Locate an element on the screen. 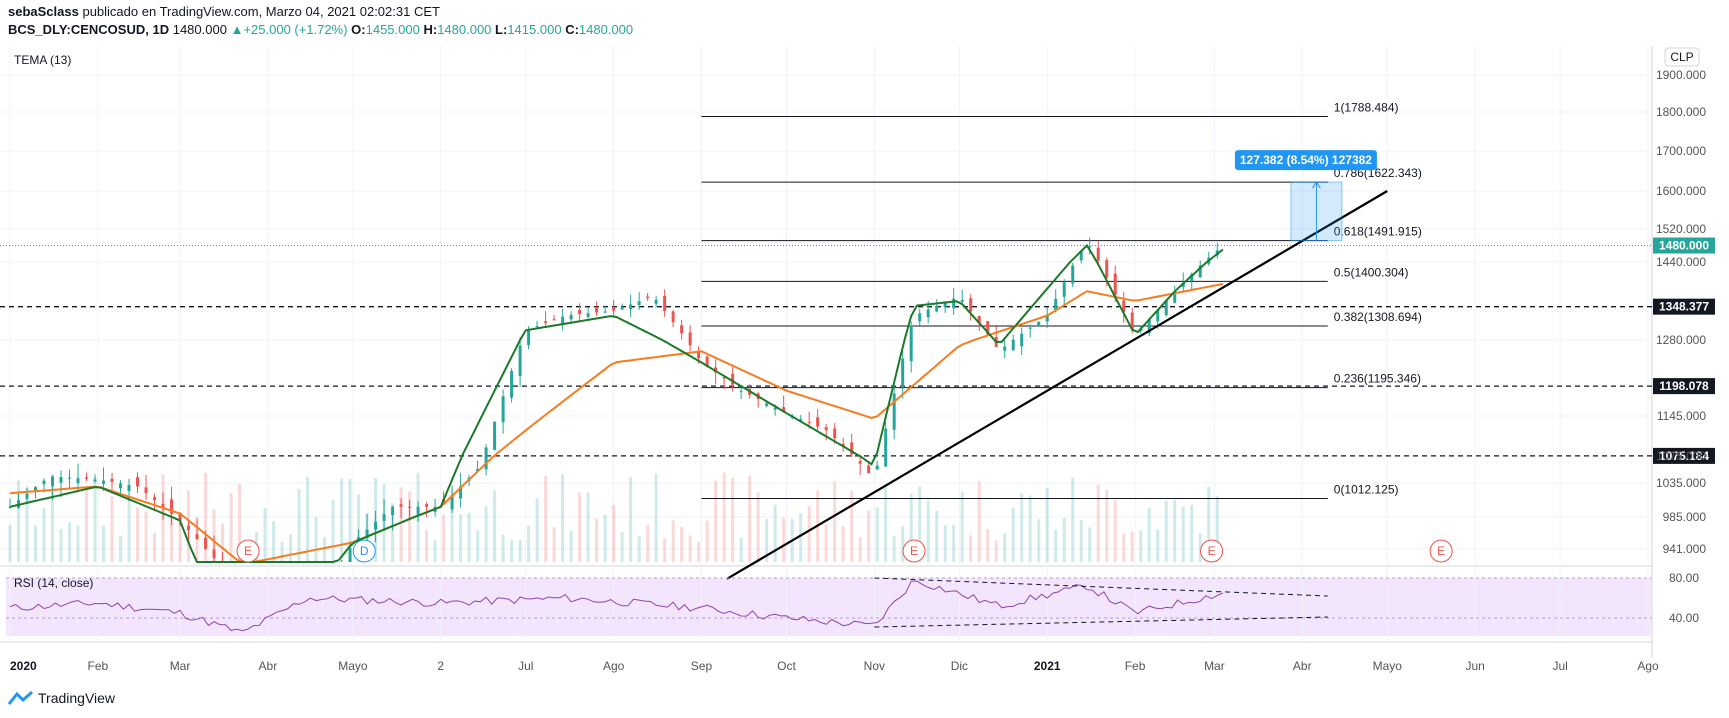 The width and height of the screenshot is (1729, 718). rsi-lower-trendline is located at coordinates (1101, 622).